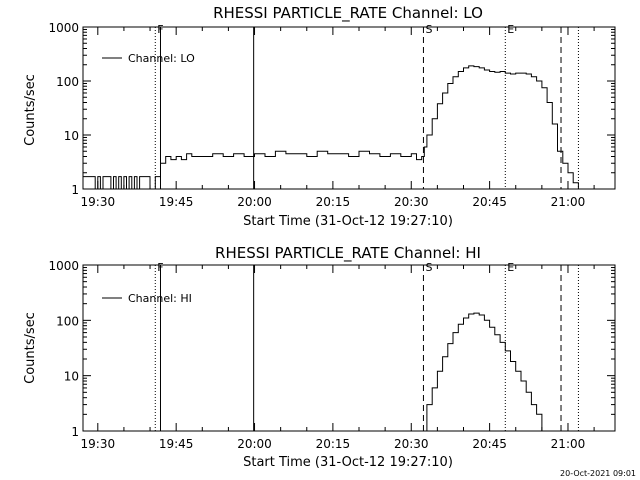  What do you see at coordinates (348, 462) in the screenshot?
I see `x-axis-label-hi: Start Time (31-Oct-12 19:27:10)` at bounding box center [348, 462].